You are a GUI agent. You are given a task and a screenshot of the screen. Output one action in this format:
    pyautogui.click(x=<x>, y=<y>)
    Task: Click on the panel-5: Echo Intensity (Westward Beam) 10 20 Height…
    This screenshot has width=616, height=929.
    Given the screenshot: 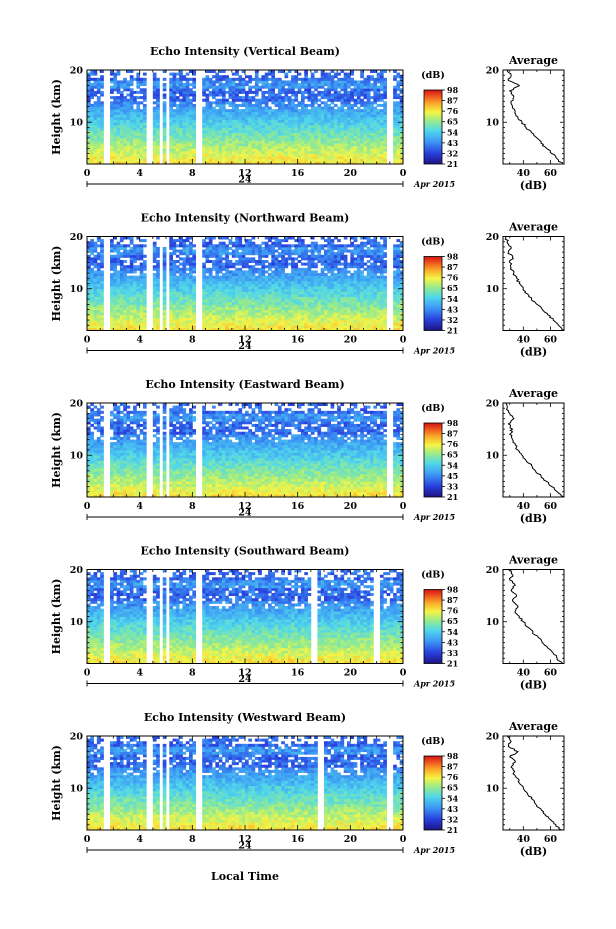 What is the action you would take?
    pyautogui.click(x=307, y=784)
    